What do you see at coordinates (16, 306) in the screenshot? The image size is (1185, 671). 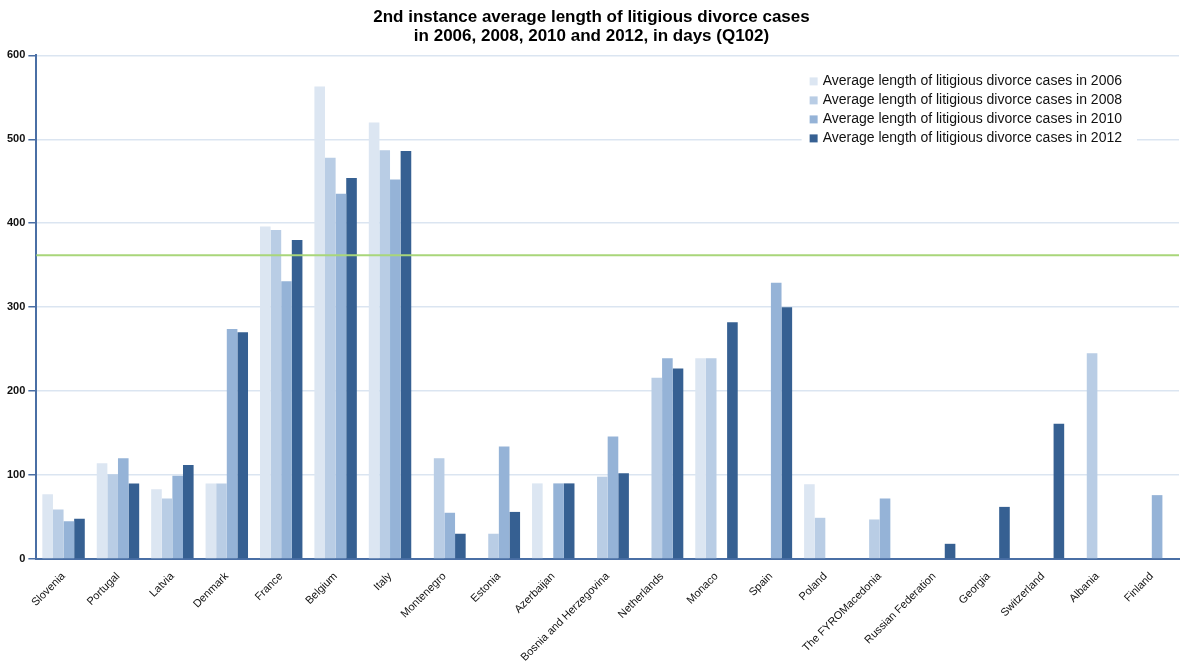 I see `y-tick-label: 300` at bounding box center [16, 306].